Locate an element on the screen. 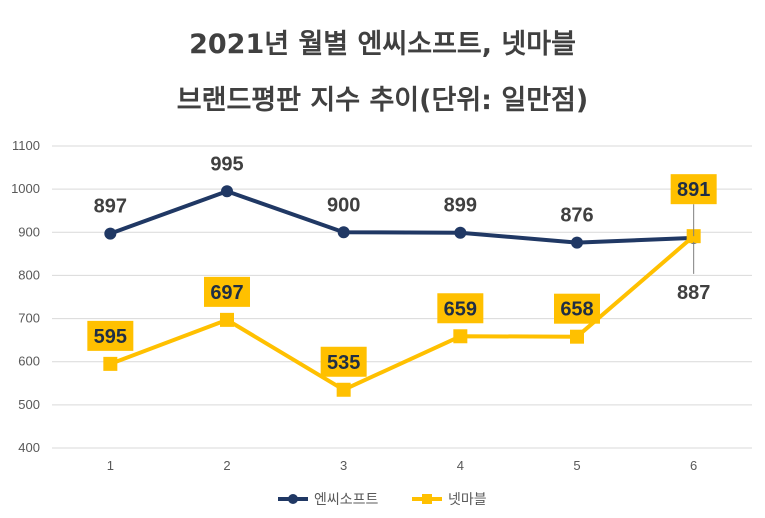 This screenshot has height=518, width=765. legend-label: 넷마블 is located at coordinates (467, 500).